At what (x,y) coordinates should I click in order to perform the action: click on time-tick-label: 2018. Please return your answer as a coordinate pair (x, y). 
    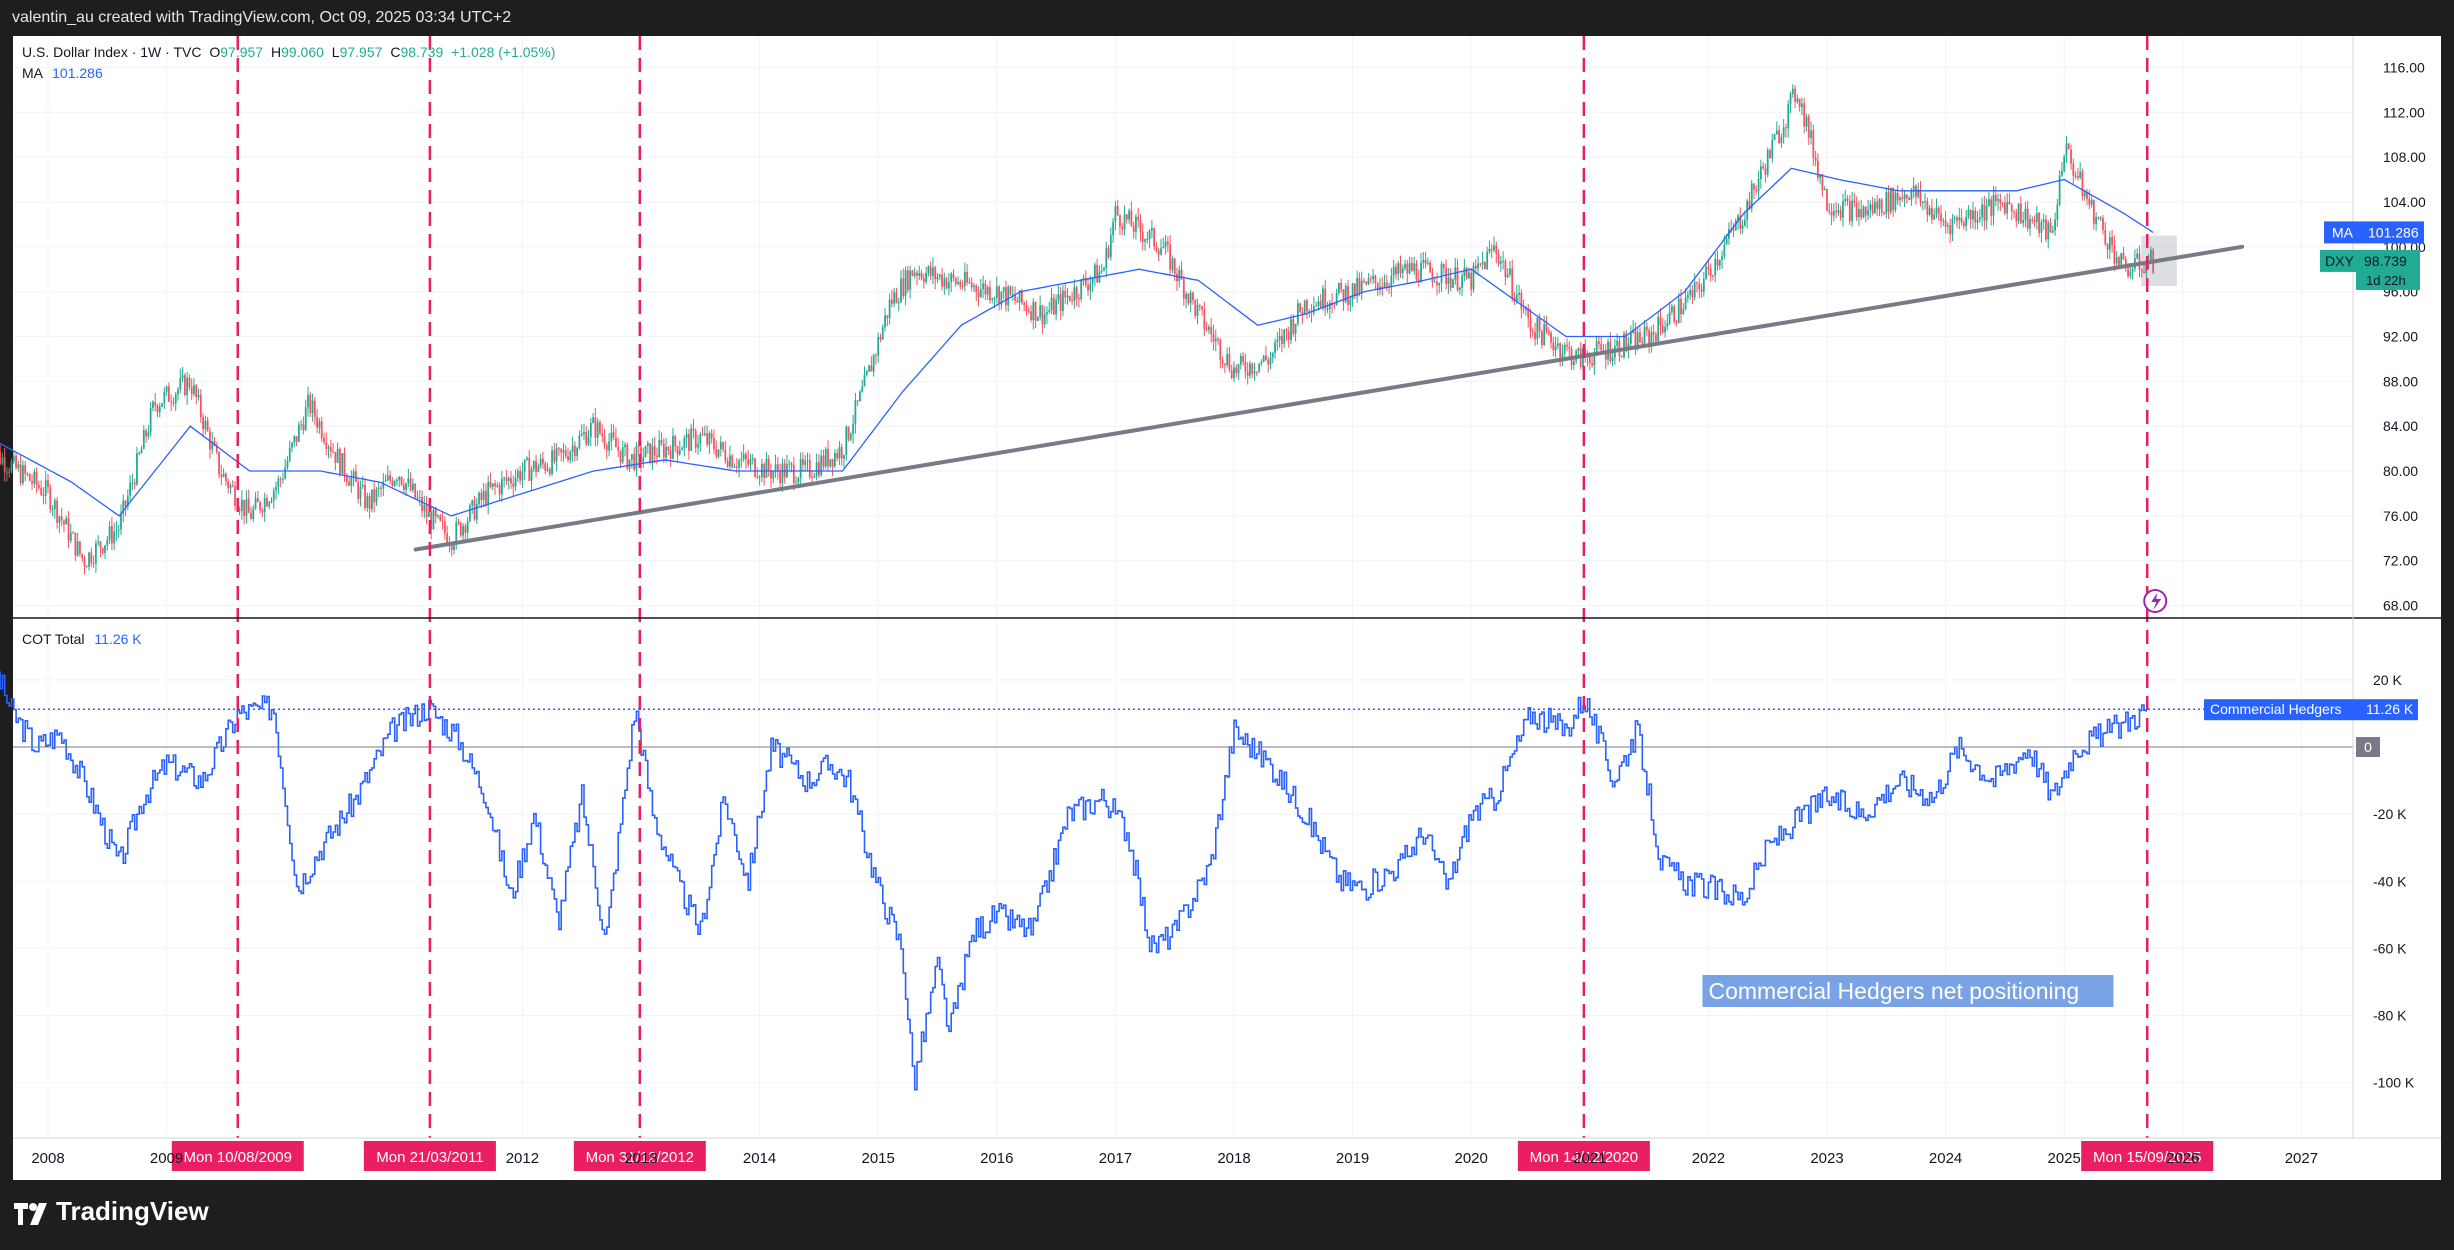
    Looking at the image, I should click on (1233, 1158).